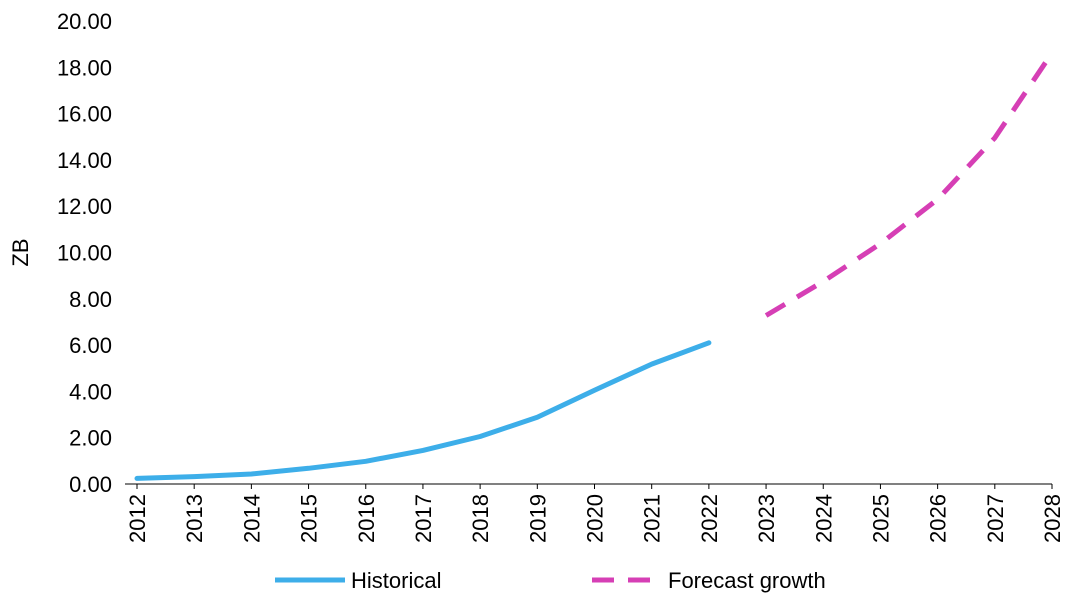 This screenshot has height=603, width=1080. I want to click on y-tick-label: 0.00, so click(90, 484).